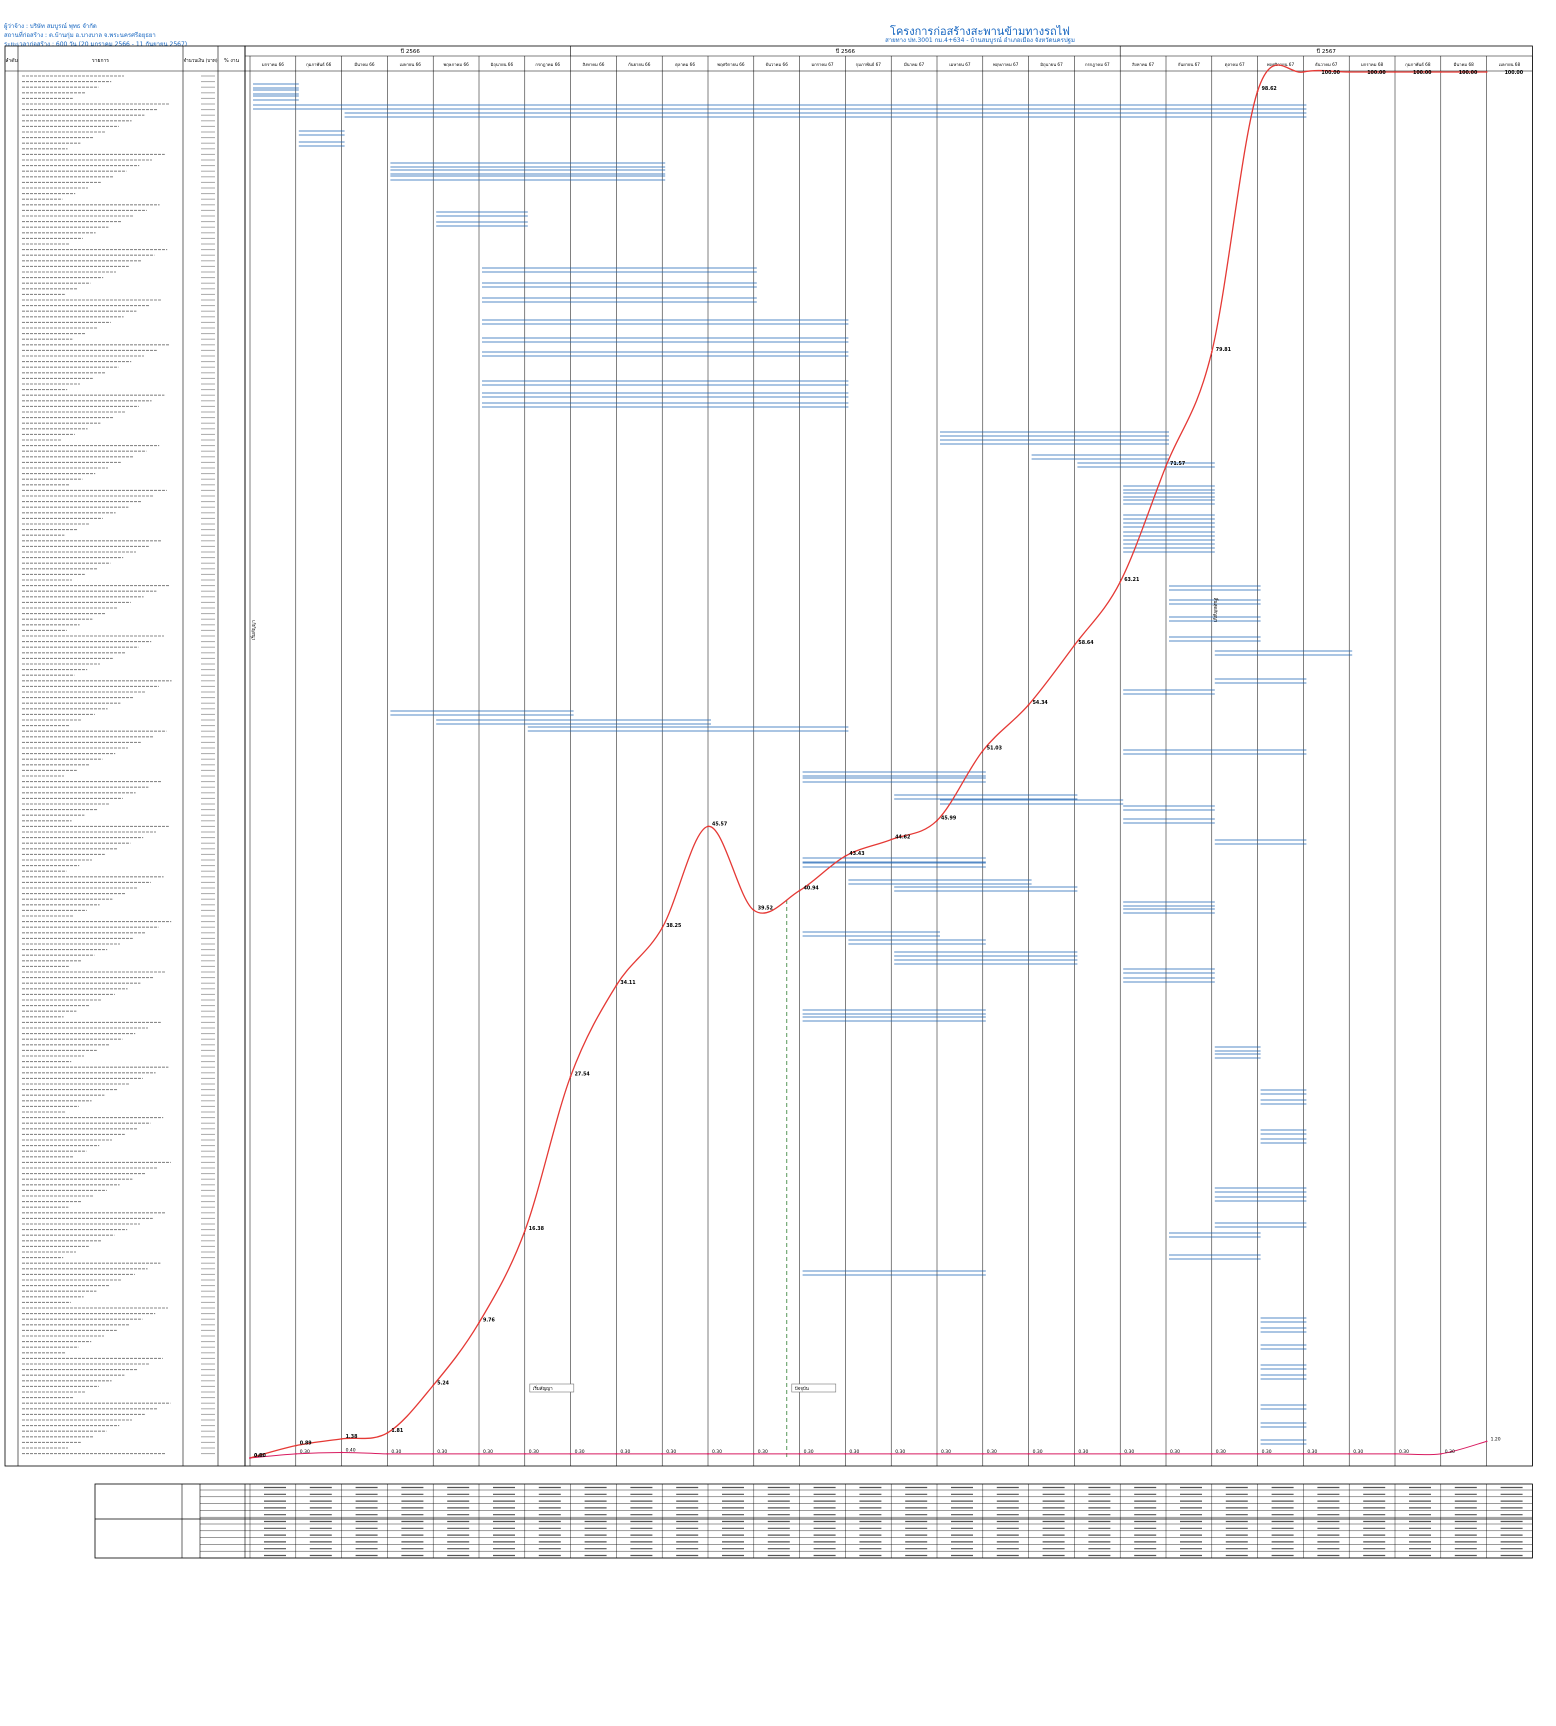 Image resolution: width=1556 pixels, height=1726 pixels. What do you see at coordinates (1041, 703) in the screenshot?
I see `plan-value-label: 54.34` at bounding box center [1041, 703].